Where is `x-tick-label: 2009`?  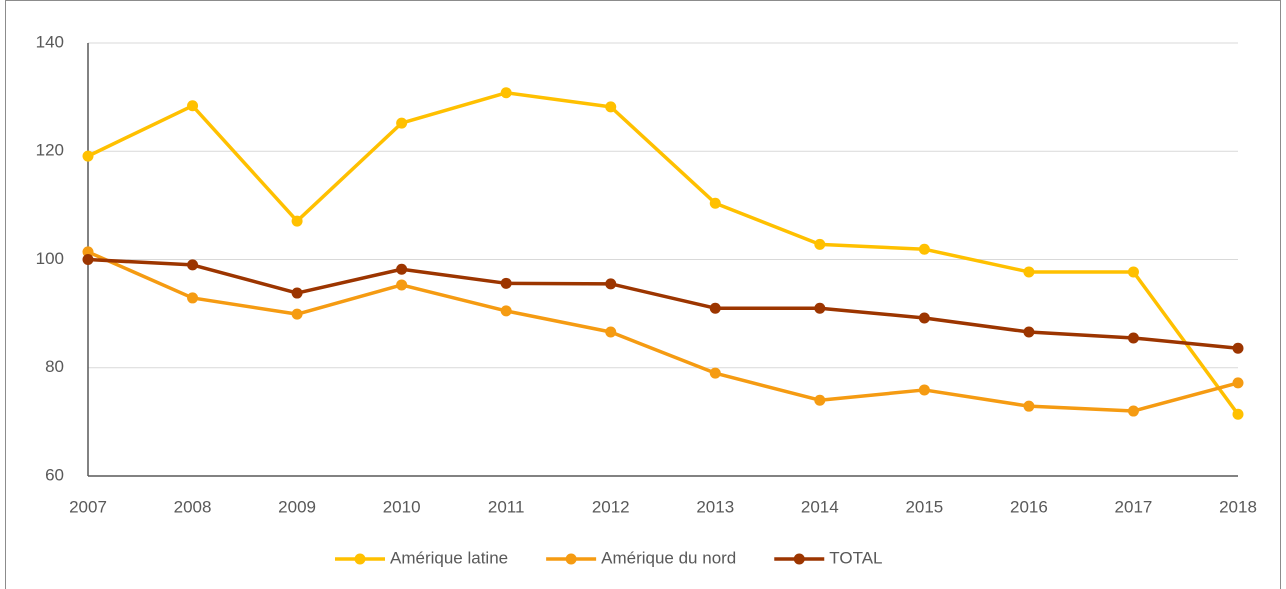 x-tick-label: 2009 is located at coordinates (297, 506).